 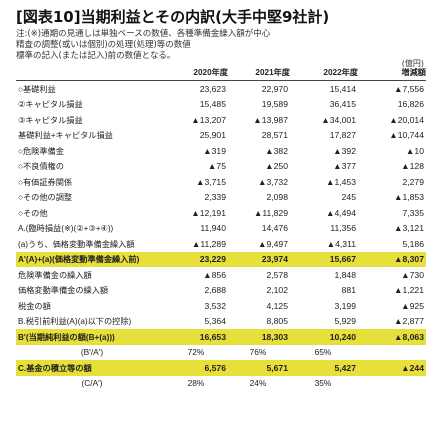 What do you see at coordinates (197, 337) in the screenshot?
I see `cell-value: 16,653` at bounding box center [197, 337].